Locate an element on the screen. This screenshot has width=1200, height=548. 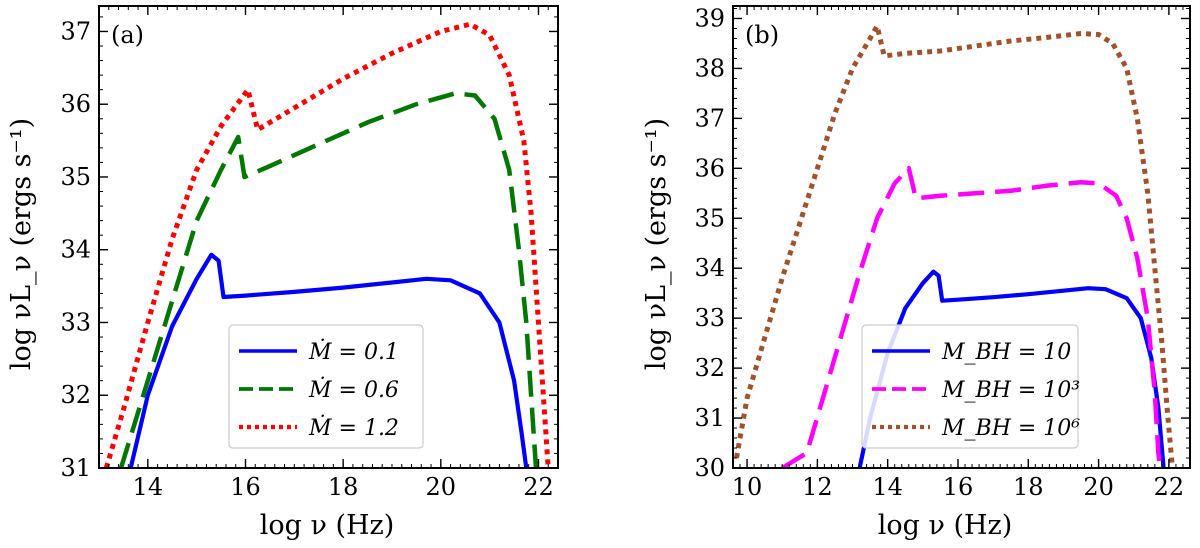
panel-b-legend-label: M_BH = 10 is located at coordinates (1006, 352).